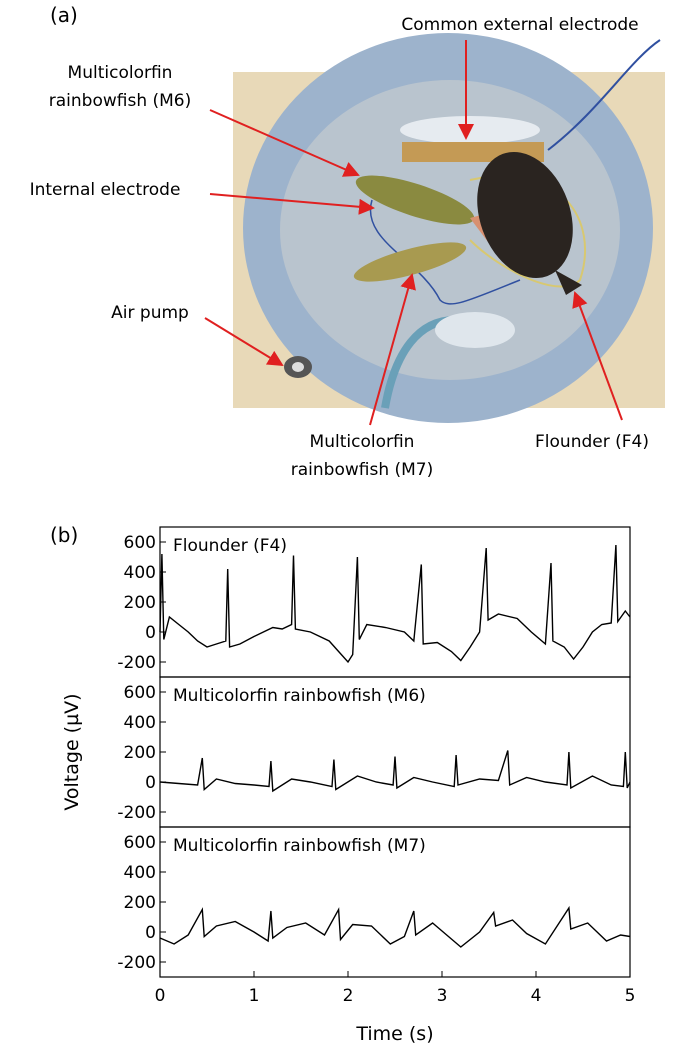 Image resolution: width=685 pixels, height=1054 pixels. Describe the element at coordinates (105, 190) in the screenshot. I see `callout: Internal electrode` at that location.